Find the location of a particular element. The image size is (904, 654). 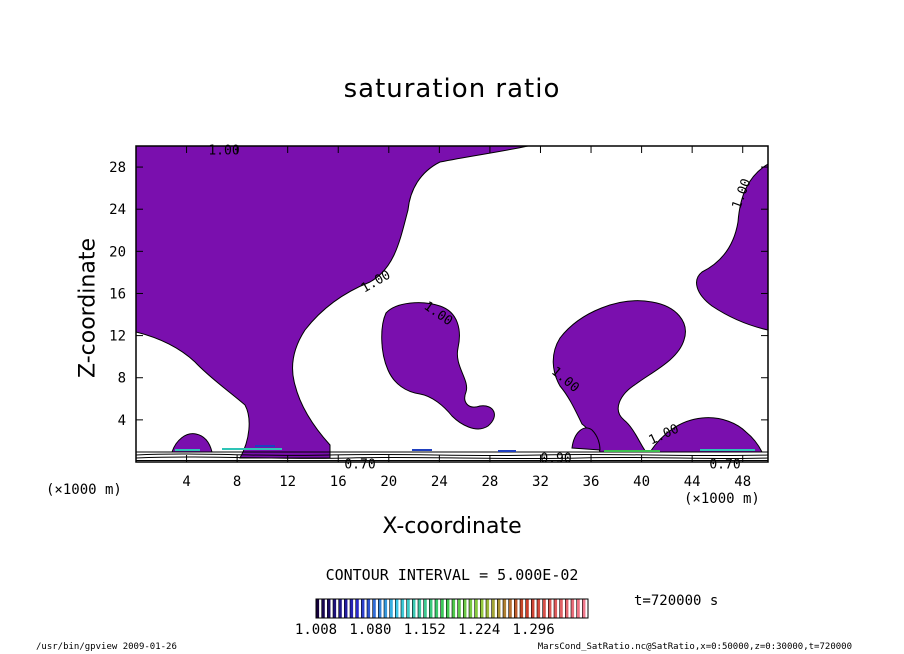

x-tick-label: 16 is located at coordinates (338, 482).